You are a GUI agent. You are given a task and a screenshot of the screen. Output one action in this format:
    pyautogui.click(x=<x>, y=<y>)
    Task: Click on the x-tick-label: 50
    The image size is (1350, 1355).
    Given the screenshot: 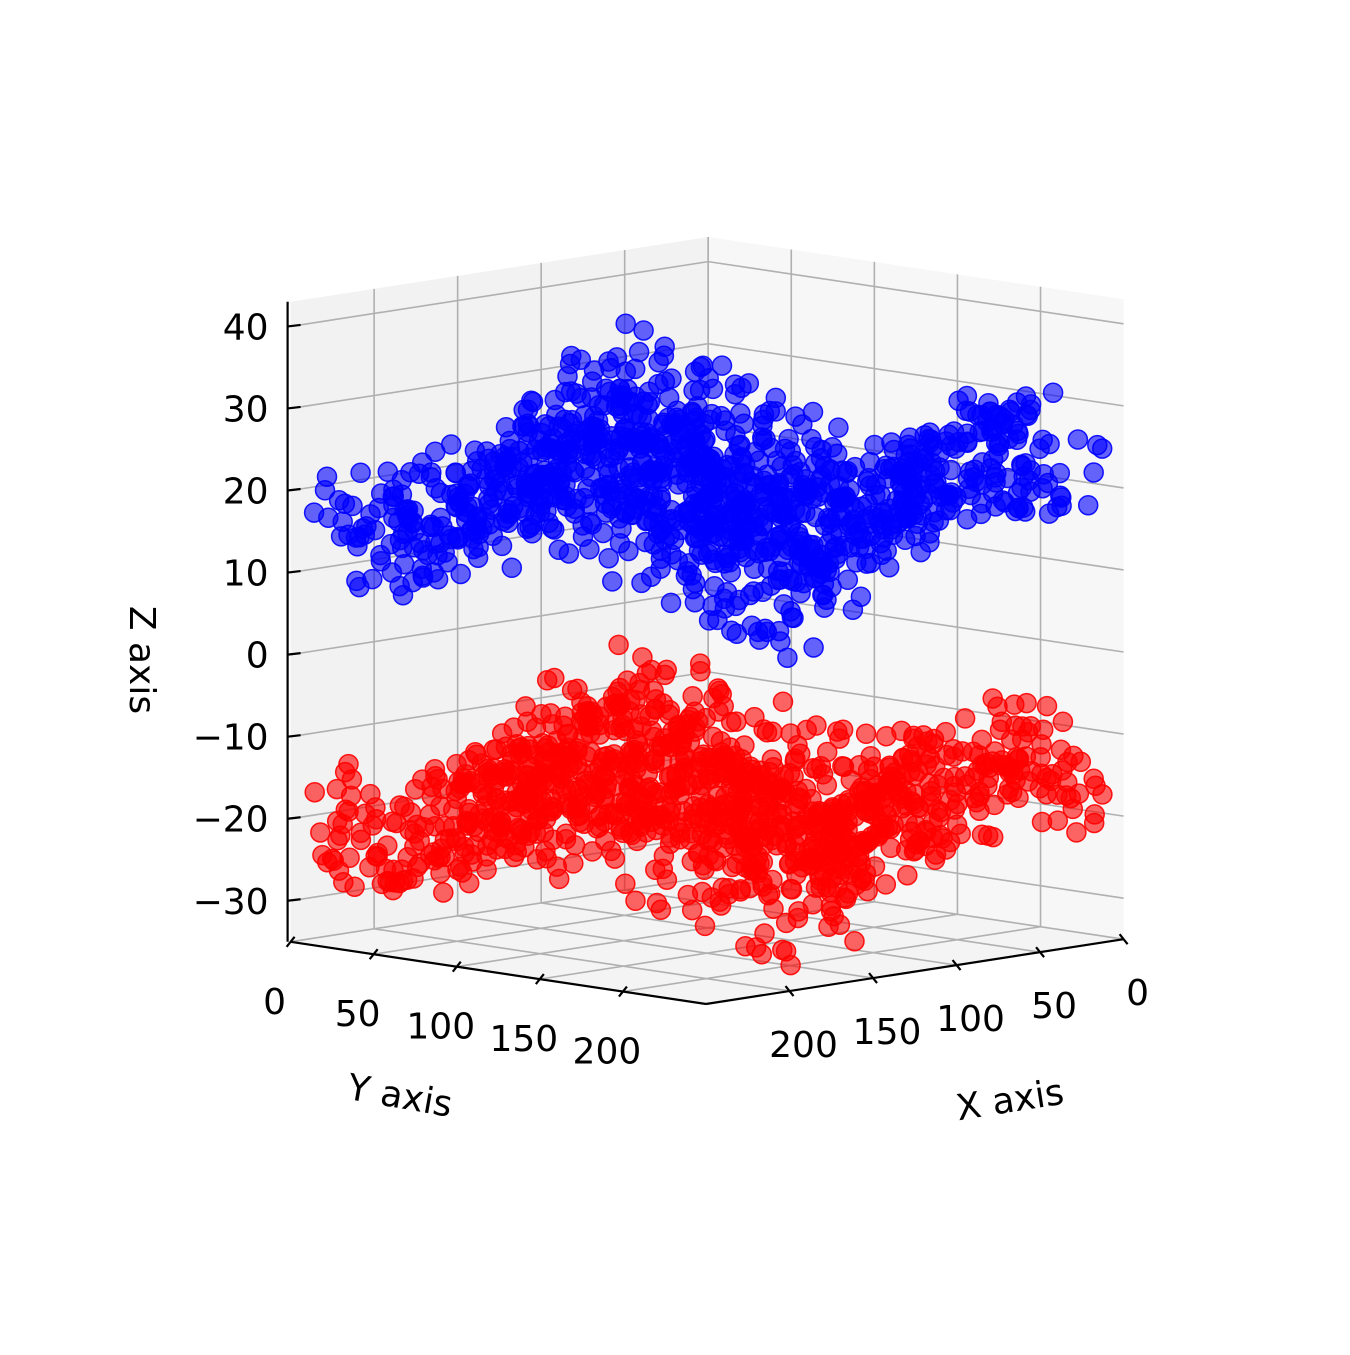 What is the action you would take?
    pyautogui.click(x=1054, y=1006)
    